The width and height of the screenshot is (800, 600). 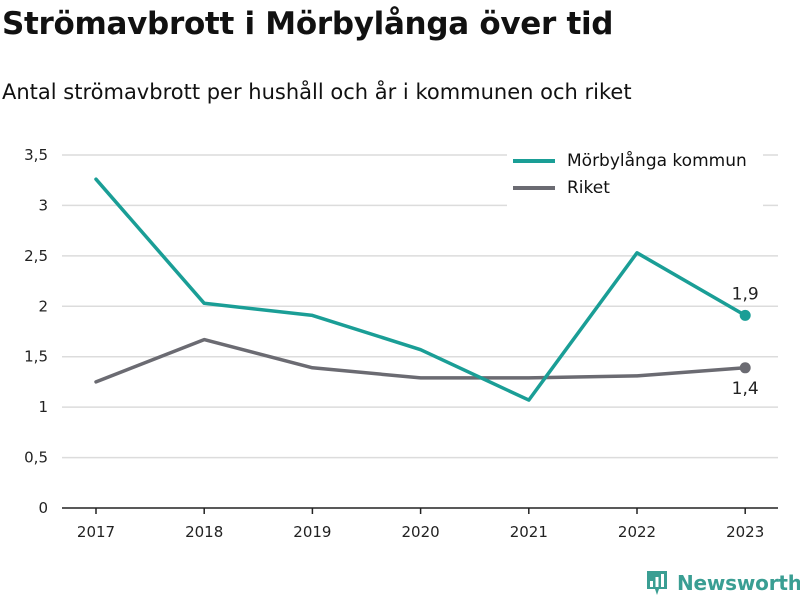 I want to click on chart-title: Strömavbrott i Mörbylånga över tid, so click(x=308, y=24).